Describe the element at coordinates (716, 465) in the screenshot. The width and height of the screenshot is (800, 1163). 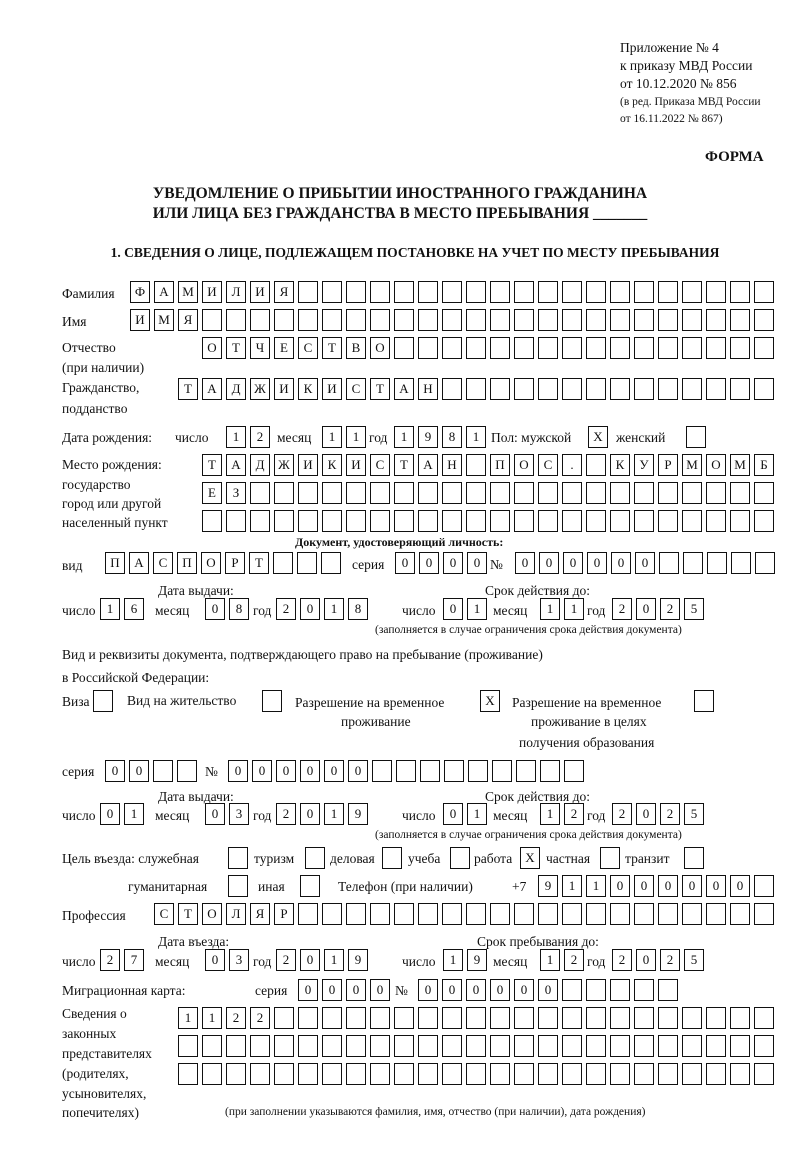
I see `letter-box: О` at that location.